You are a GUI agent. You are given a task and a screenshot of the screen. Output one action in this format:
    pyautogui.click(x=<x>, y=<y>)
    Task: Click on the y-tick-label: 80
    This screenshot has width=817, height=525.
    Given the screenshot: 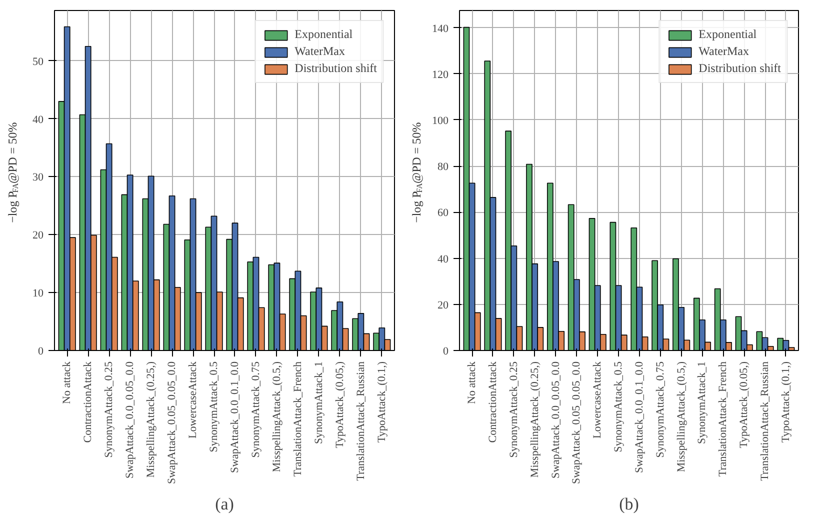 What is the action you would take?
    pyautogui.click(x=443, y=167)
    